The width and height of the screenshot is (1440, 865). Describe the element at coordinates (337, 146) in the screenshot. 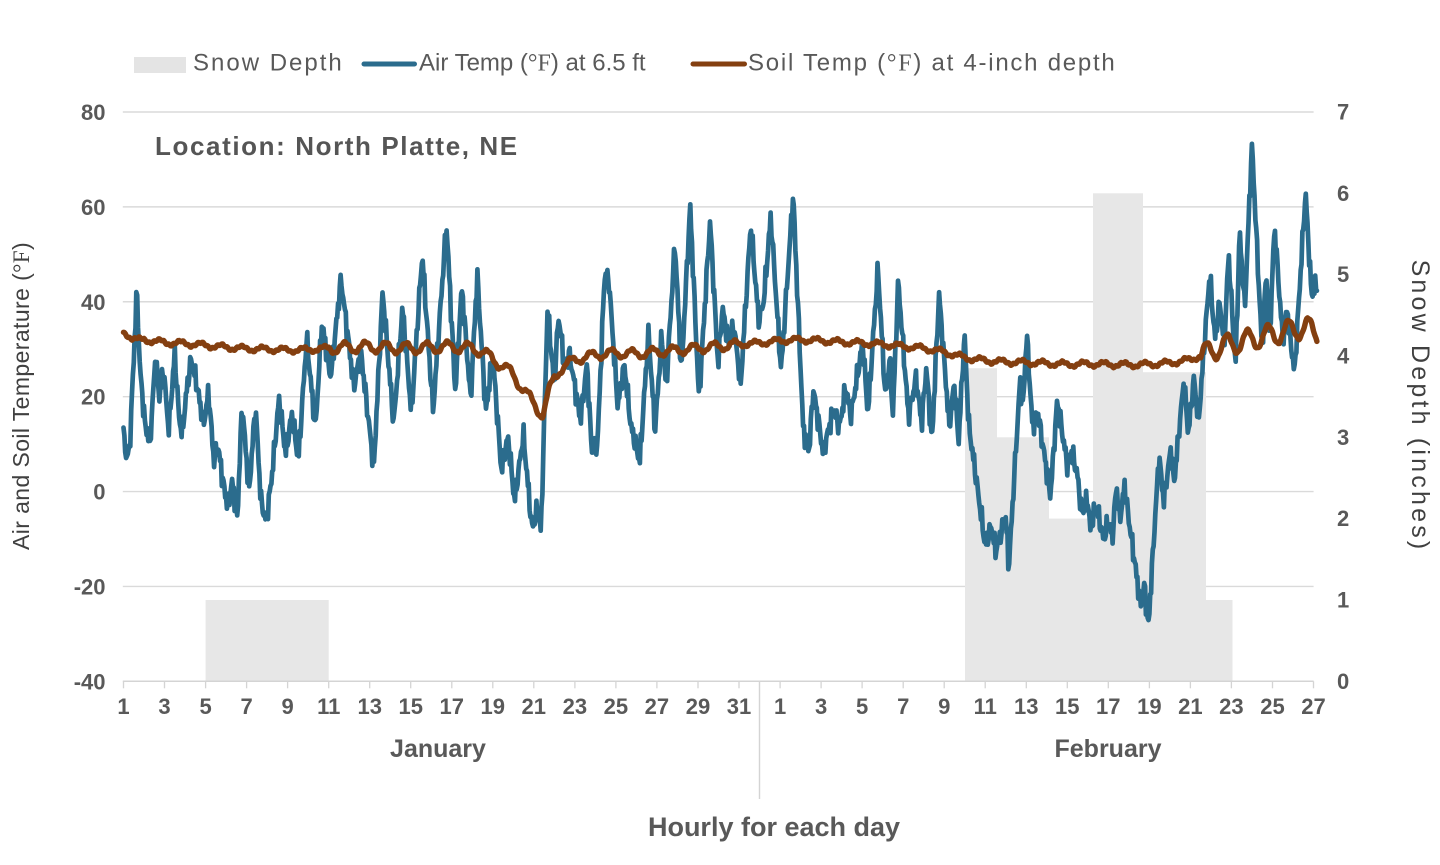

I see `svg-text: Location: North Platte, NE` at that location.